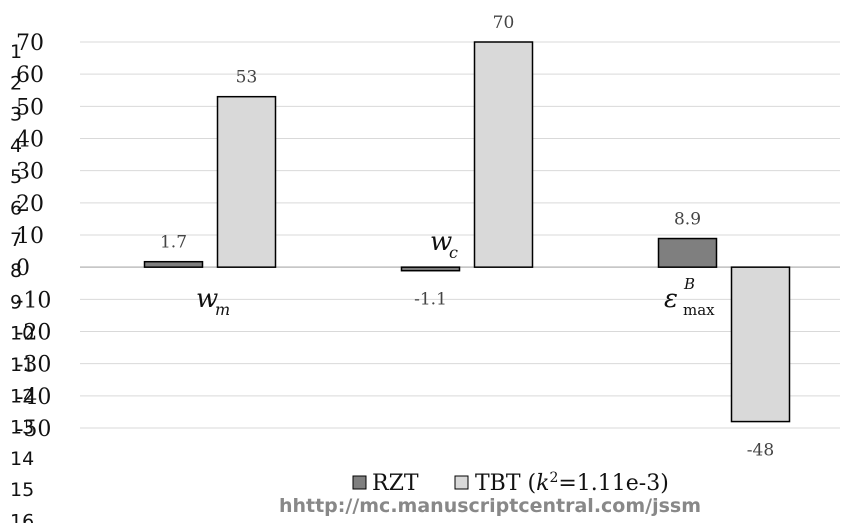 This screenshot has height=523, width=853. What do you see at coordinates (760, 451) in the screenshot?
I see `data-label: -48` at bounding box center [760, 451].